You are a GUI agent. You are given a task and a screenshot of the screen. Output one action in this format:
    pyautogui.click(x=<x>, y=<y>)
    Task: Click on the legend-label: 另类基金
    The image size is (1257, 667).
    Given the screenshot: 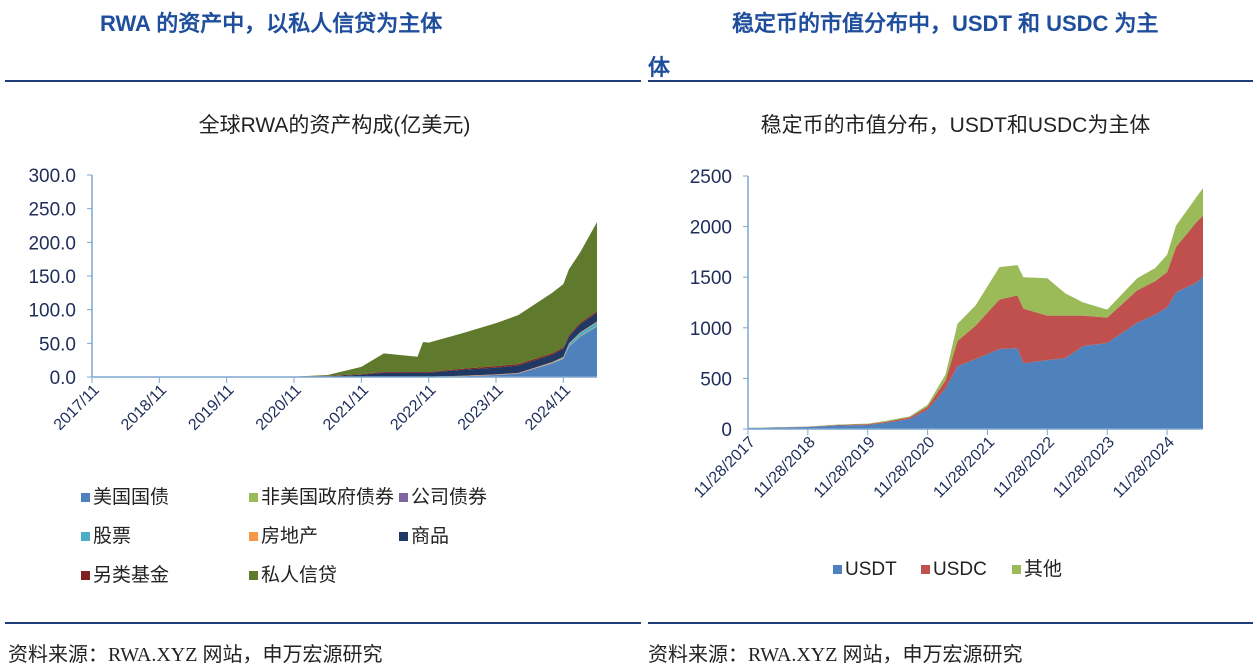 What is the action you would take?
    pyautogui.click(x=131, y=575)
    